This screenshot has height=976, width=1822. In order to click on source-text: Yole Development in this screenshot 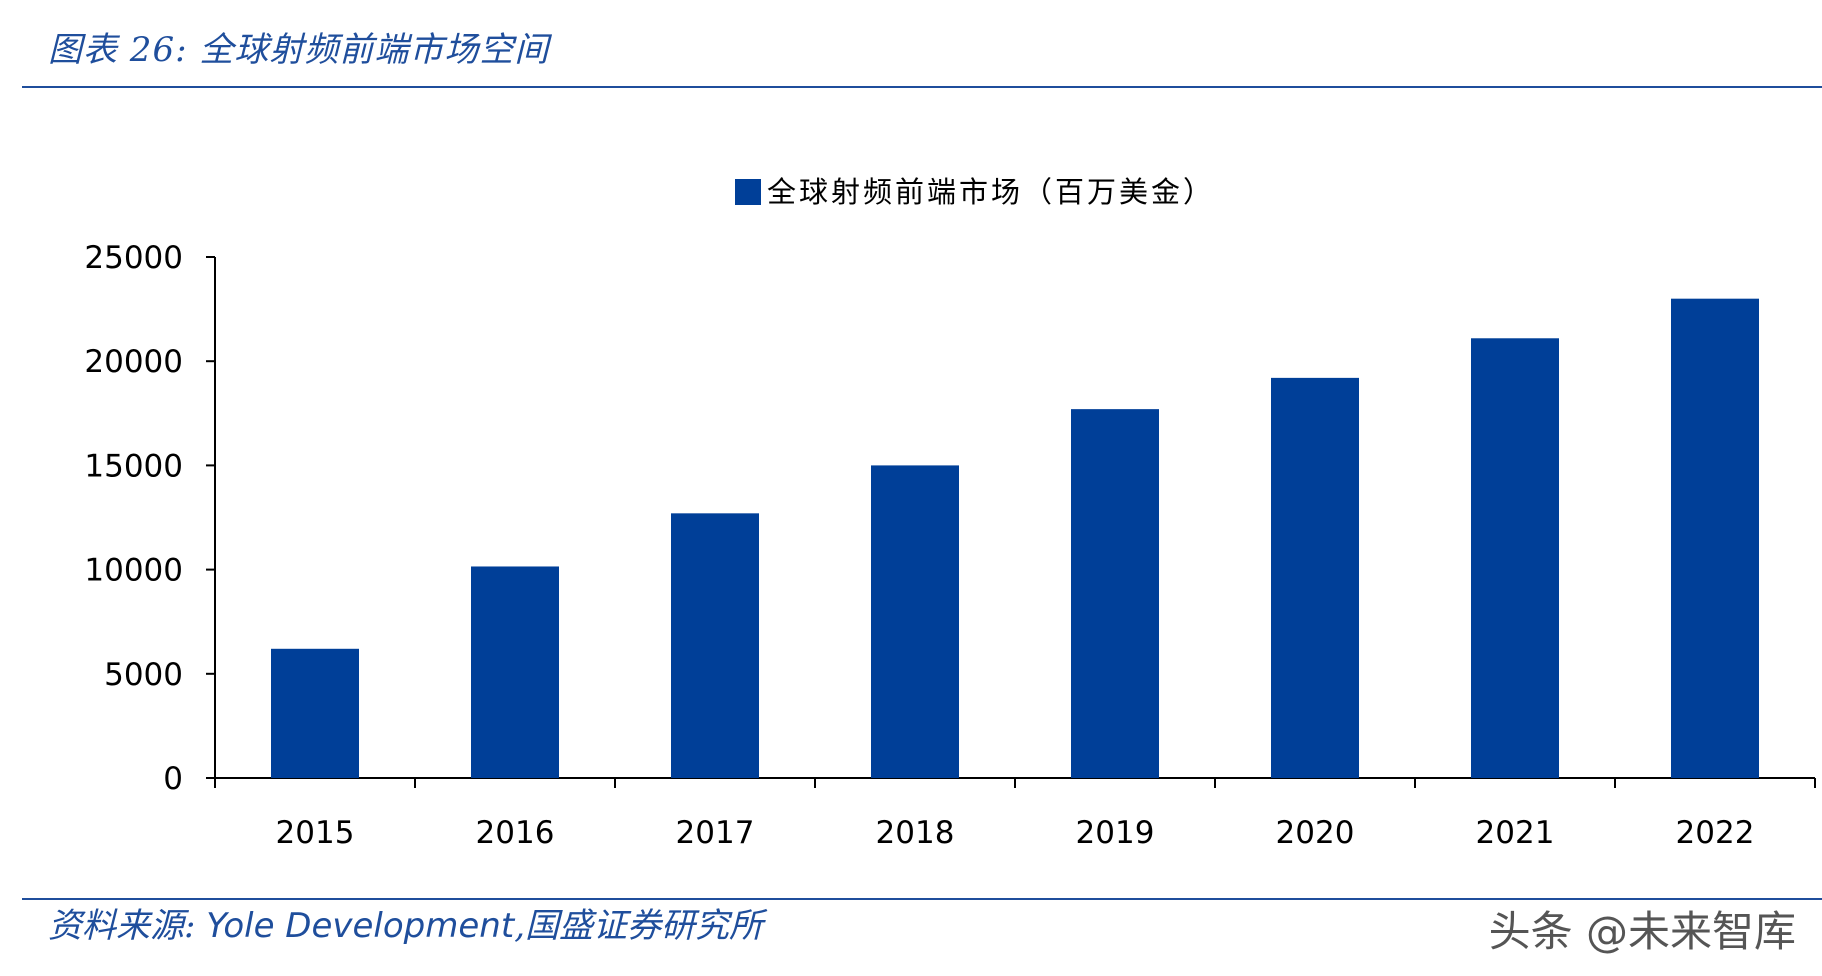, I will do `click(360, 926)`.